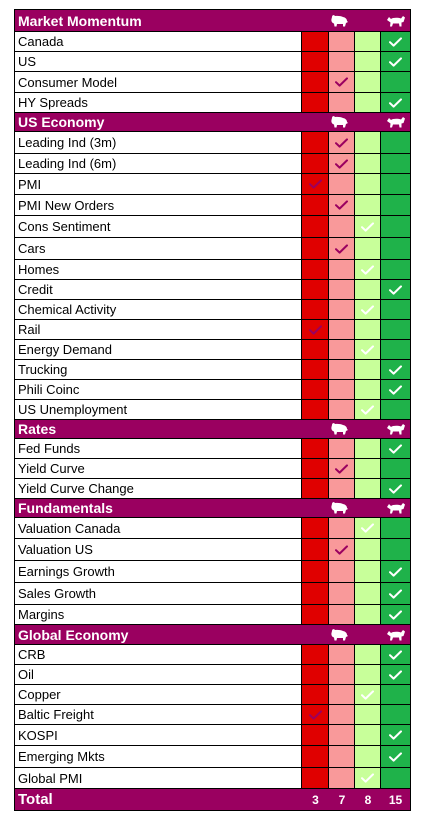 Image resolution: width=421 pixels, height=835 pixels. Describe the element at coordinates (368, 429) in the screenshot. I see `header-spacer` at that location.